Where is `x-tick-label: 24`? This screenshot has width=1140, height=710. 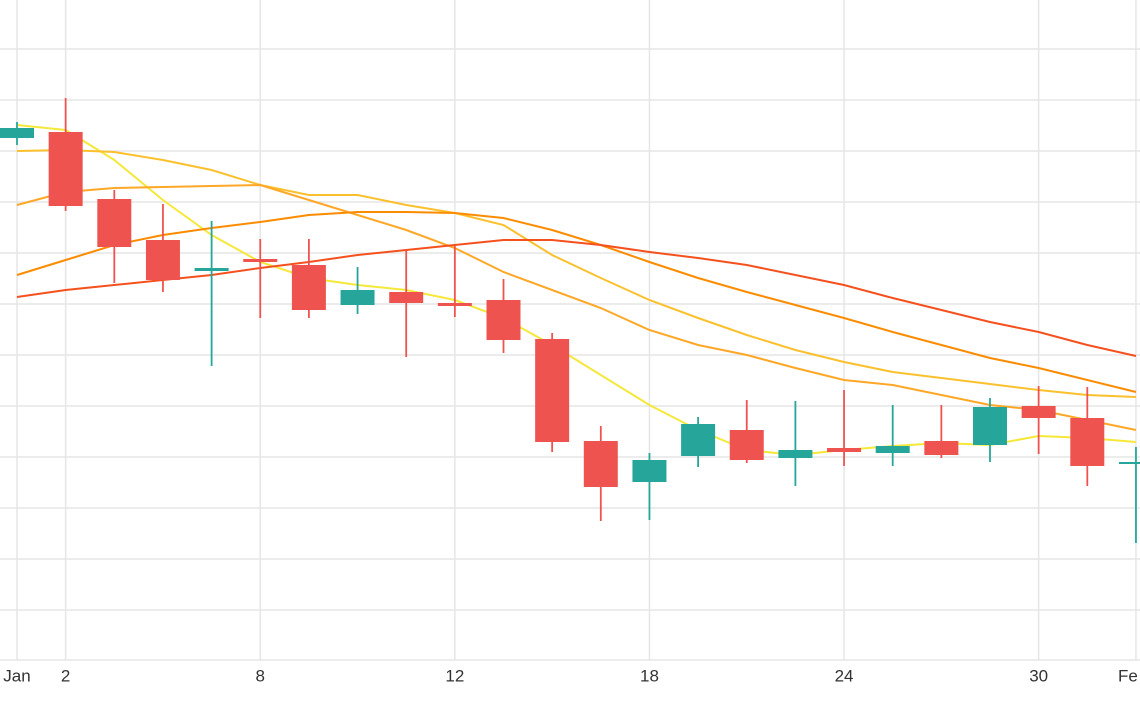 x-tick-label: 24 is located at coordinates (844, 675).